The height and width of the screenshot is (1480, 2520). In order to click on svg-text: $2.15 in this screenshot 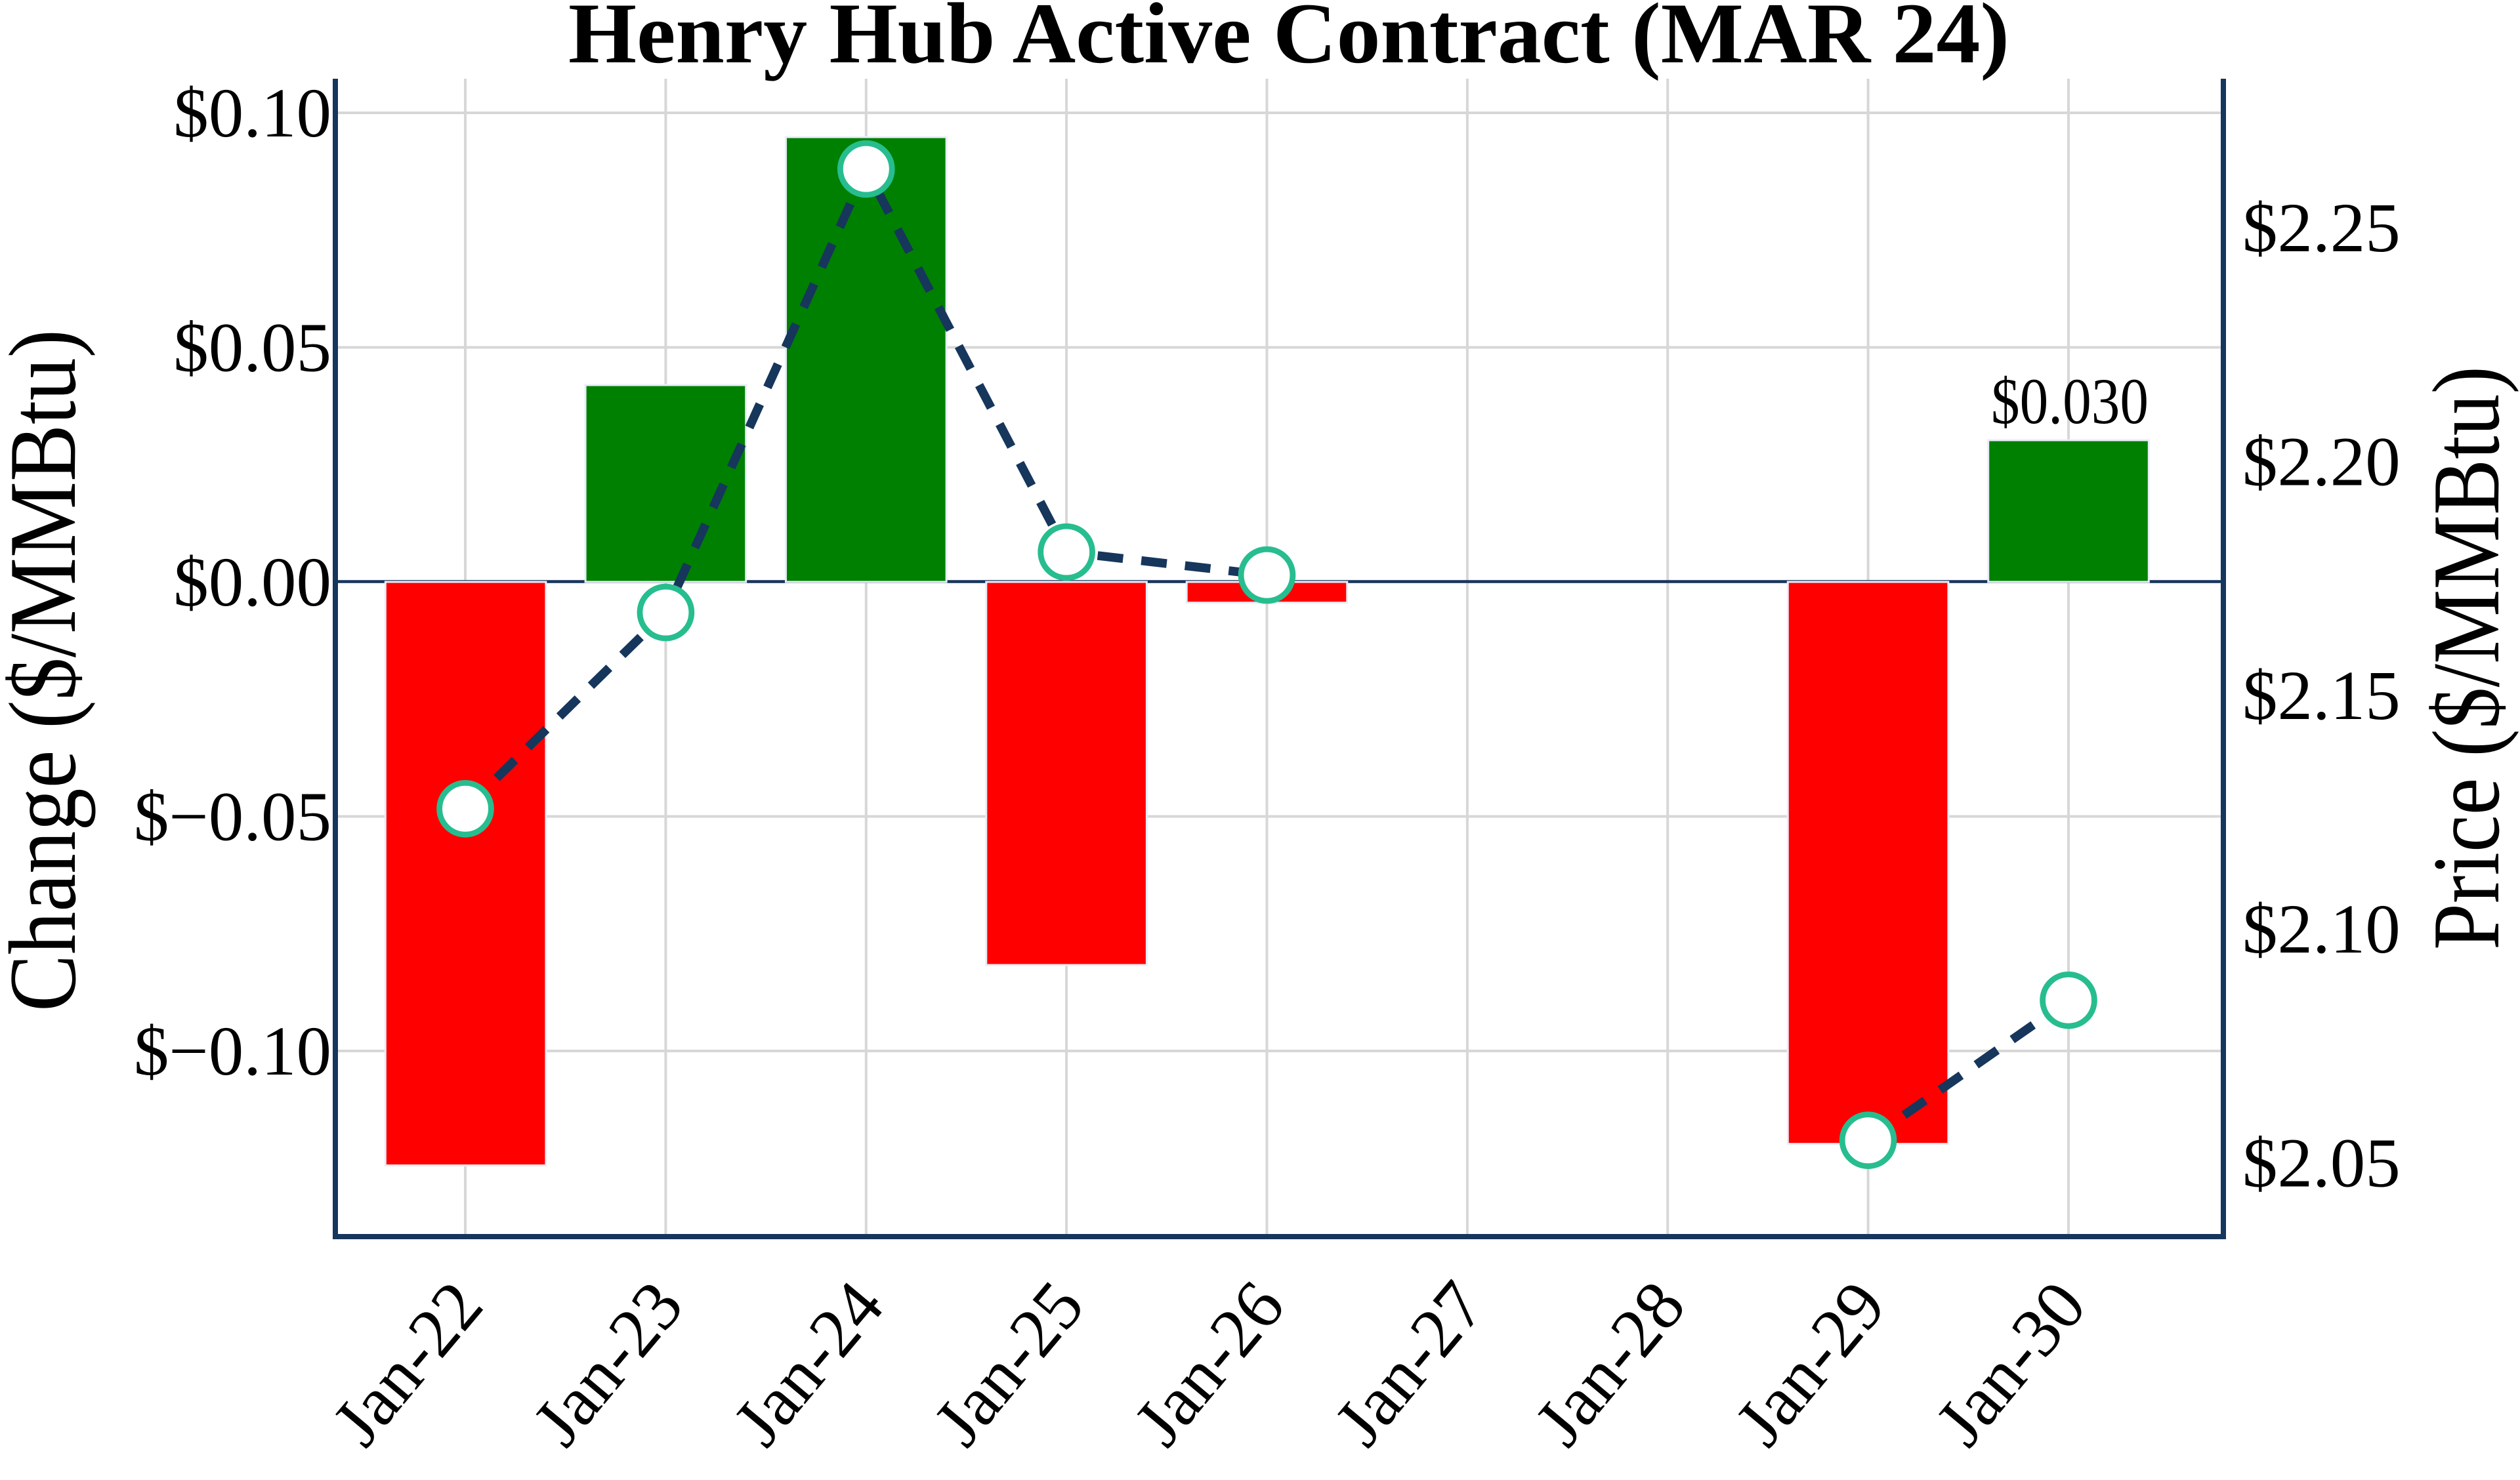, I will do `click(2321, 696)`.